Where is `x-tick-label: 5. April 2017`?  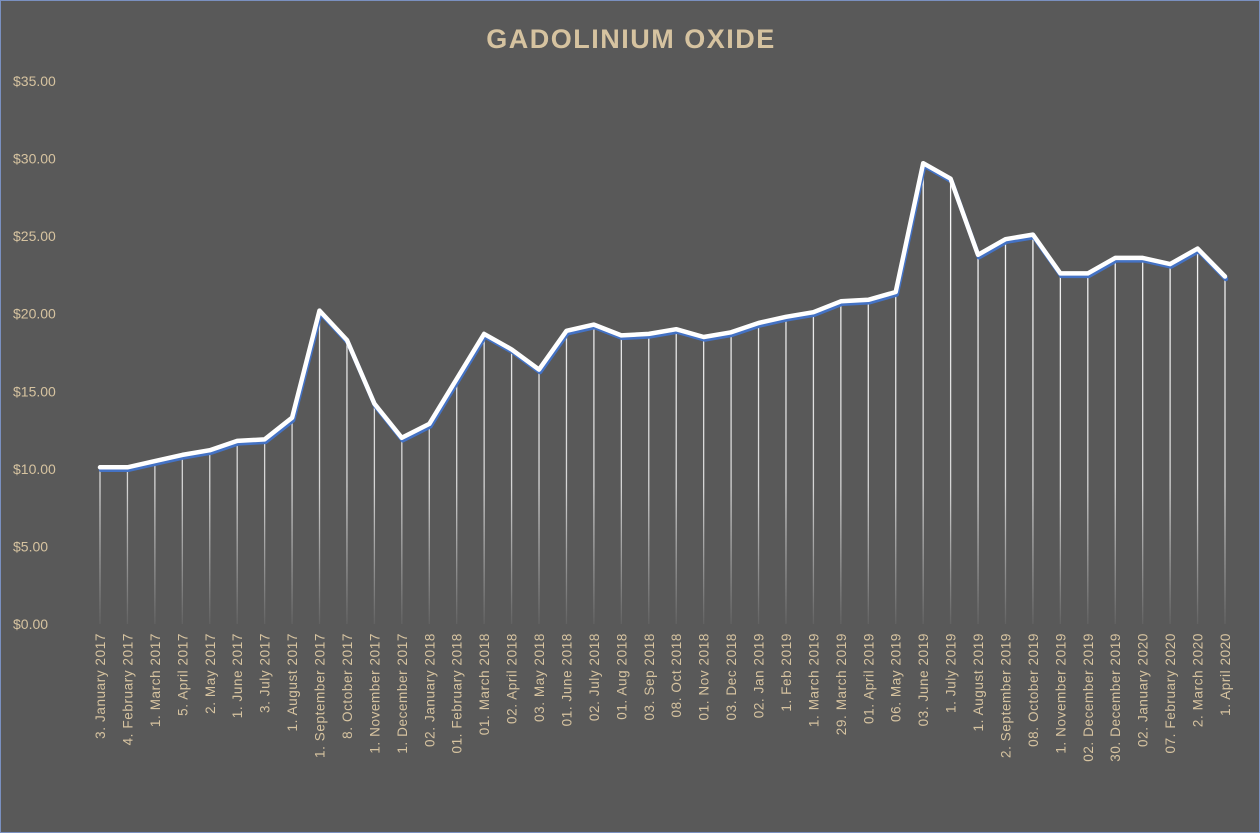
x-tick-label: 5. April 2017 is located at coordinates (182, 674).